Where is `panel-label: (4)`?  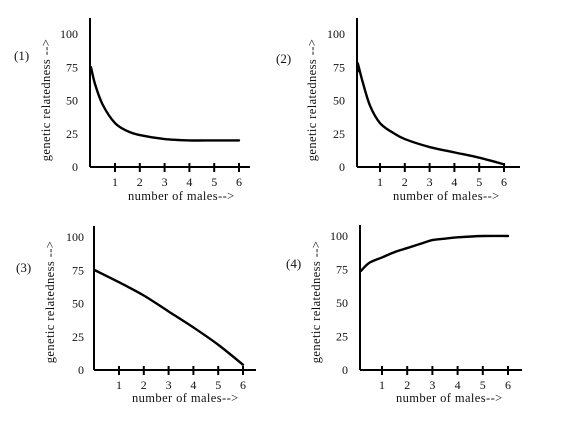 panel-label: (4) is located at coordinates (293, 263).